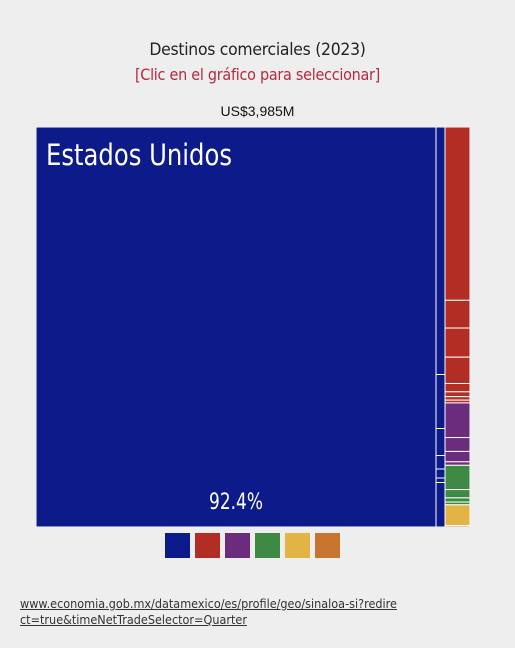  I want to click on legend-swatch-na, so click(177, 545).